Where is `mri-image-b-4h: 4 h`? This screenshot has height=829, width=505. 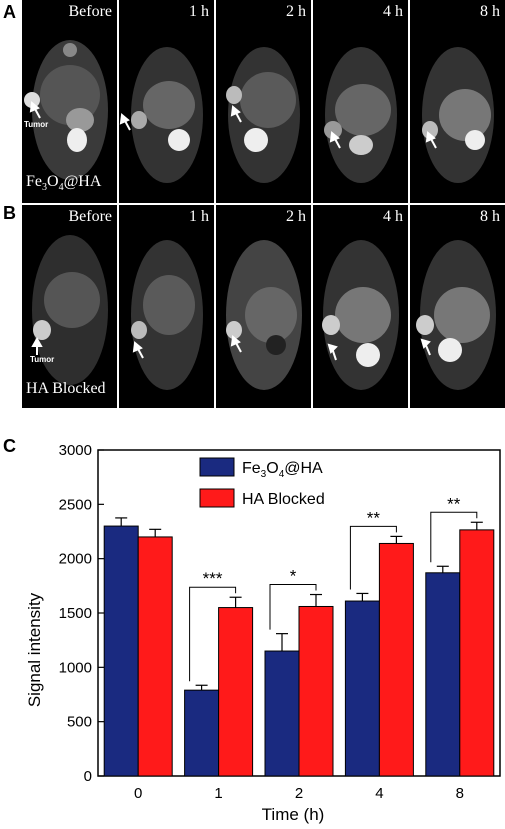 mri-image-b-4h: 4 h is located at coordinates (360, 306).